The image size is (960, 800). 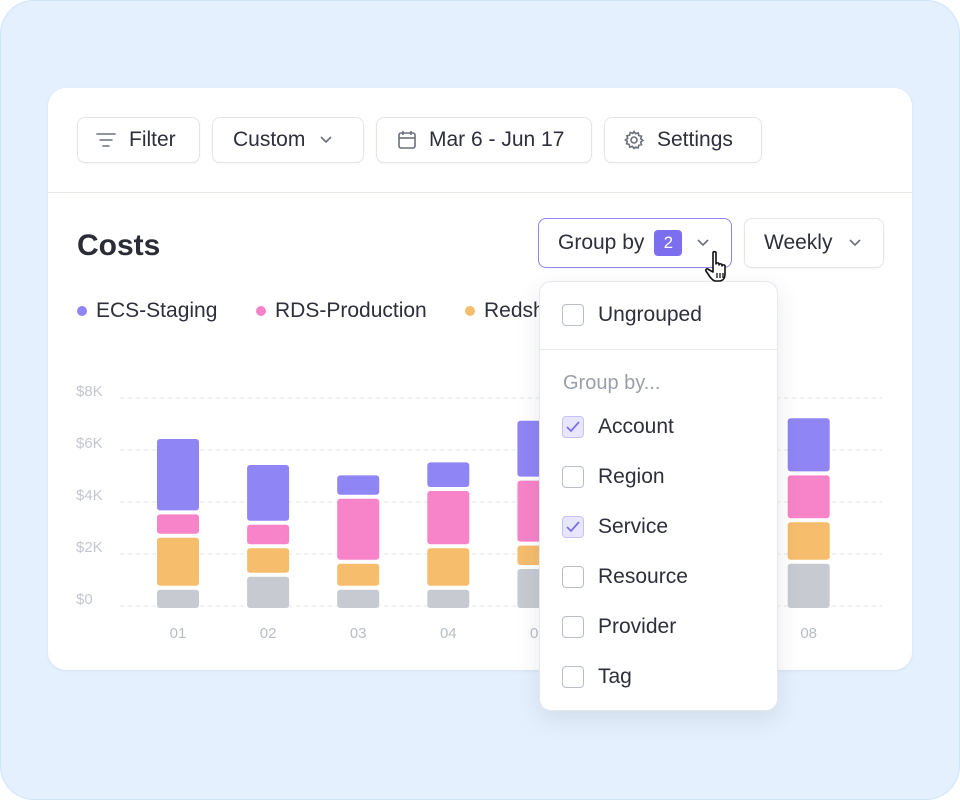 I want to click on group-by-button: Group by 2, so click(x=635, y=243).